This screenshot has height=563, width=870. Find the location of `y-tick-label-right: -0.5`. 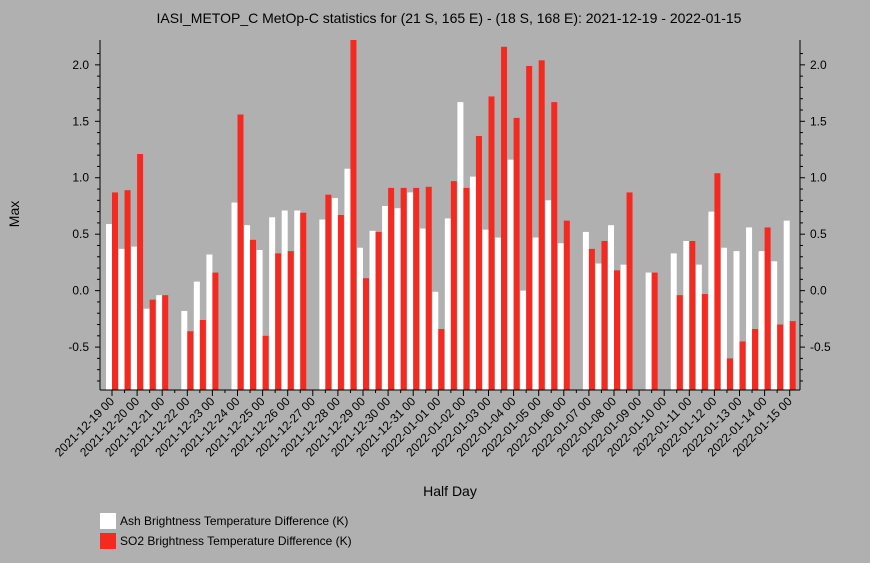

y-tick-label-right: -0.5 is located at coordinates (820, 347).